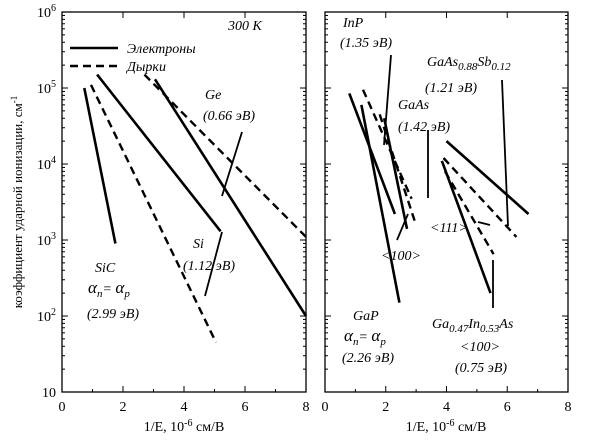 This screenshot has width=594, height=440. I want to click on inp-gap-label: (1.35 эВ), so click(366, 43).